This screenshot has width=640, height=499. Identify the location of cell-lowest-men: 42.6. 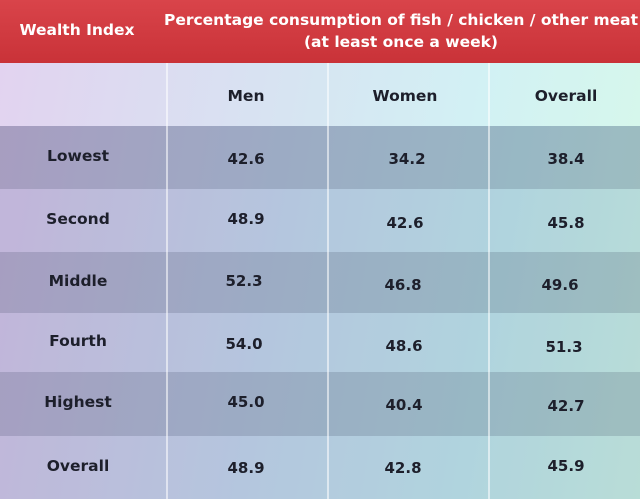
(246, 158).